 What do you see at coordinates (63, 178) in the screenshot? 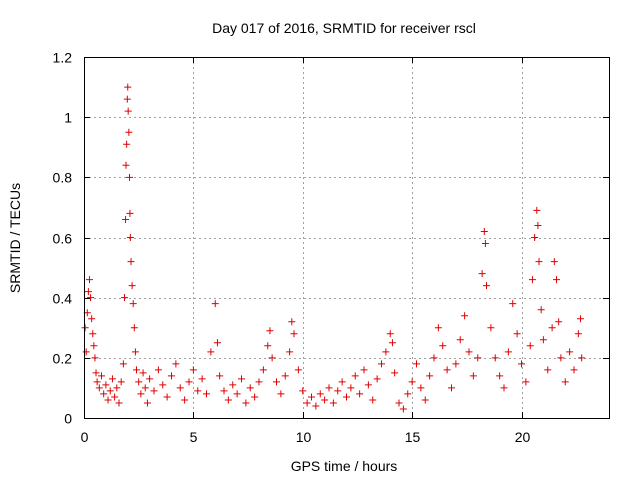
I see `y-tick-label: 0.8` at bounding box center [63, 178].